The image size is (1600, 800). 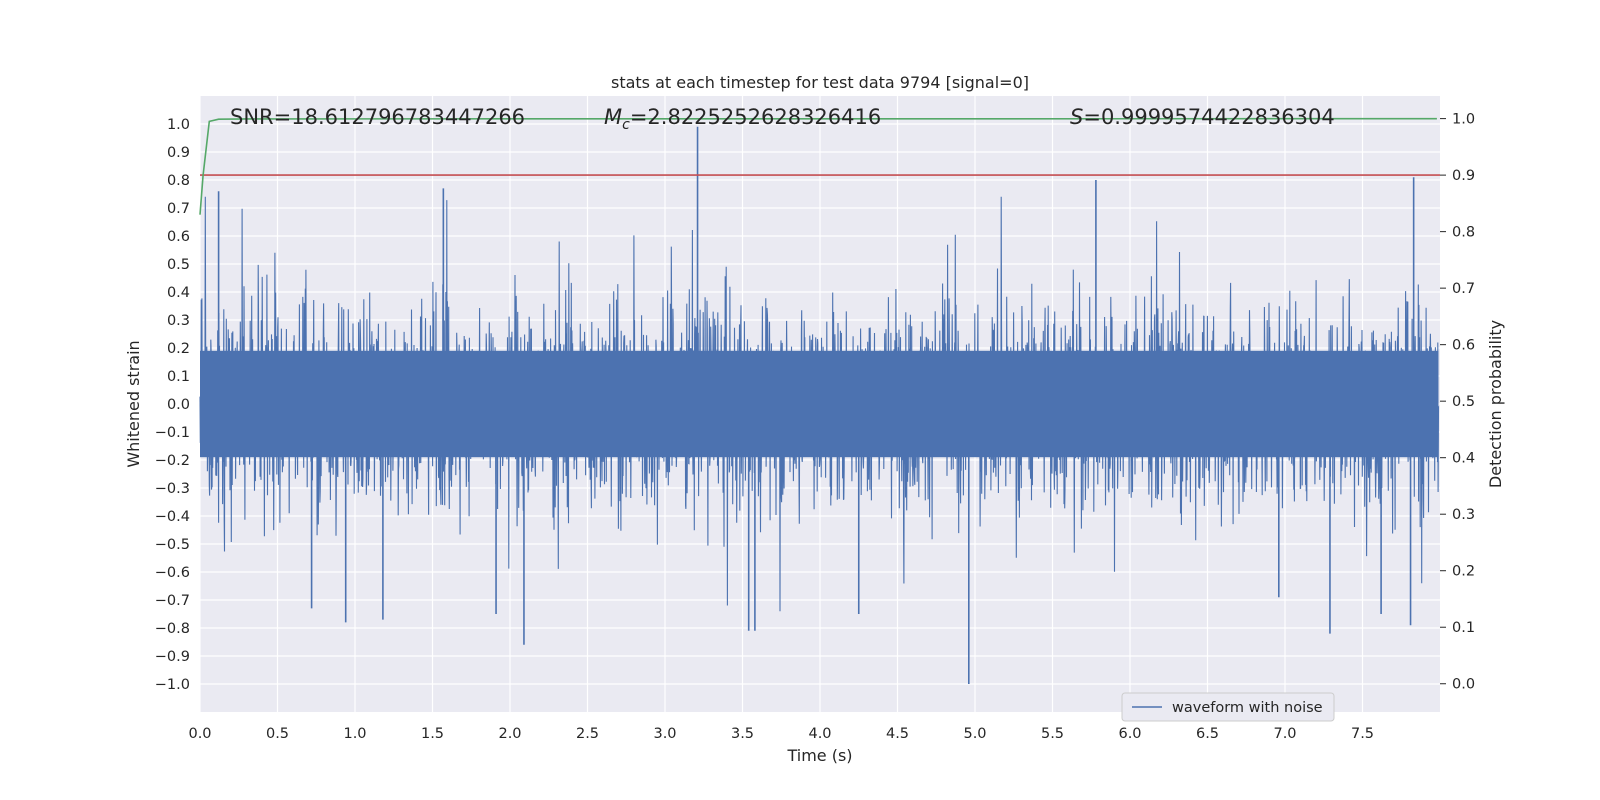 What do you see at coordinates (178, 349) in the screenshot?
I see `y-tick-label: 0.2` at bounding box center [178, 349].